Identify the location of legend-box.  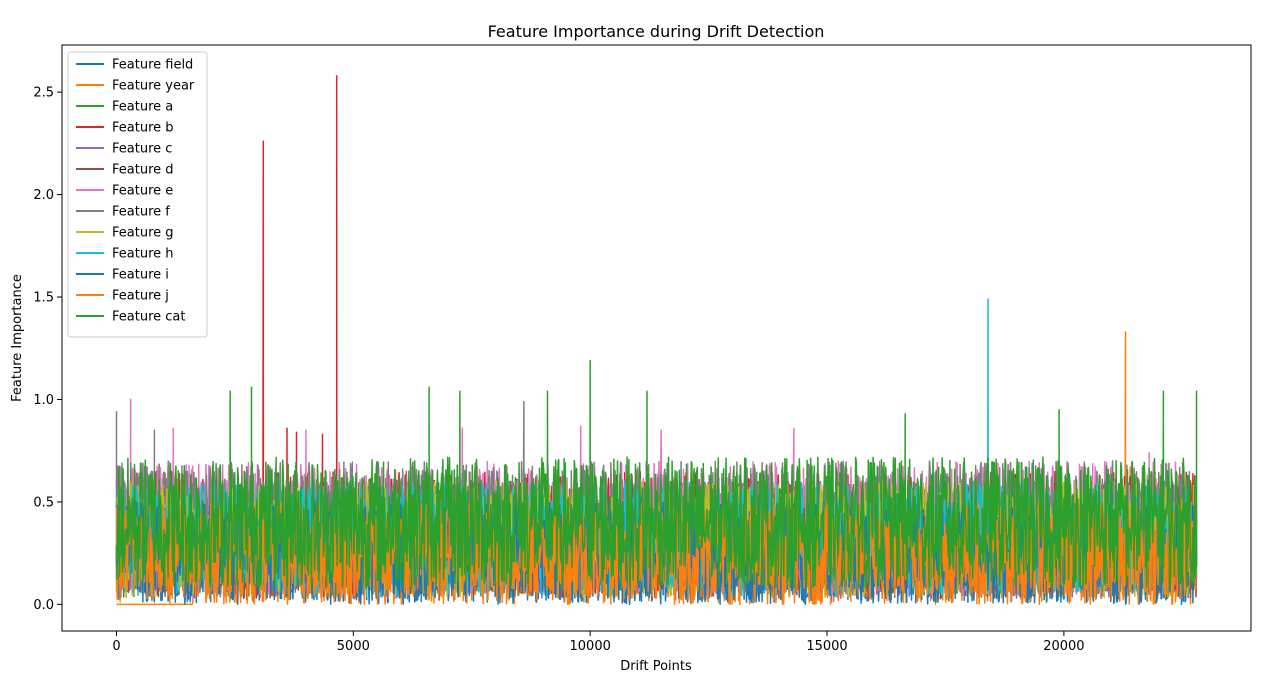
(137, 194).